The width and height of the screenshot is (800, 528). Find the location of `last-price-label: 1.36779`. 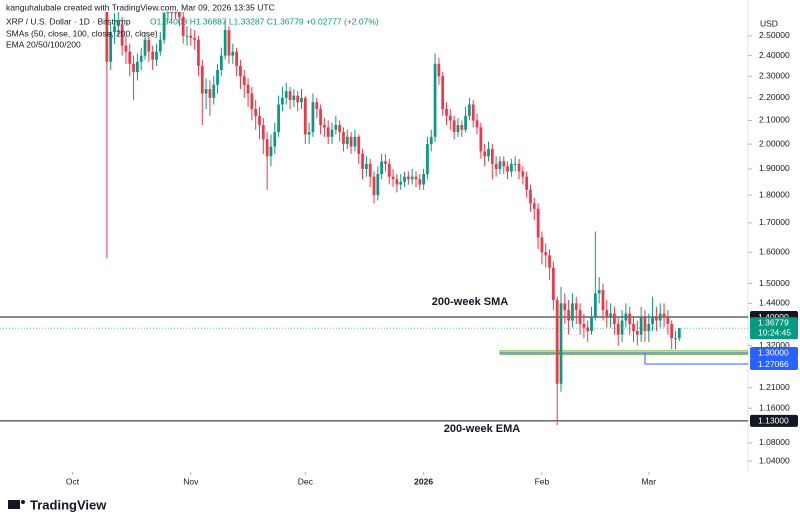

last-price-label: 1.36779 is located at coordinates (773, 323).